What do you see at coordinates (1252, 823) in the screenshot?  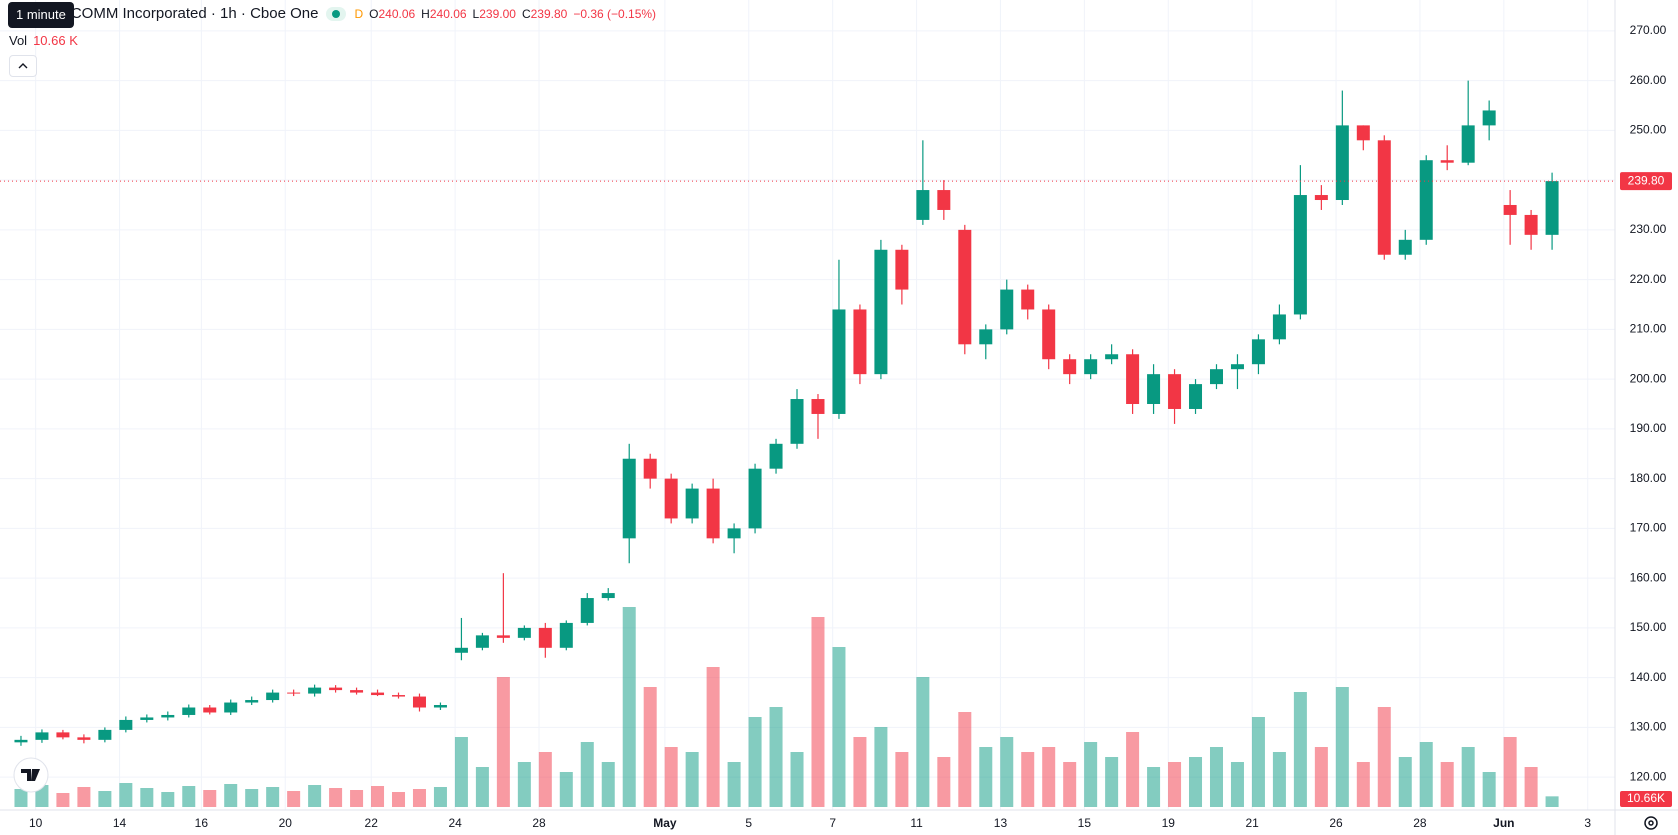 I see `x-tick-label: 21` at bounding box center [1252, 823].